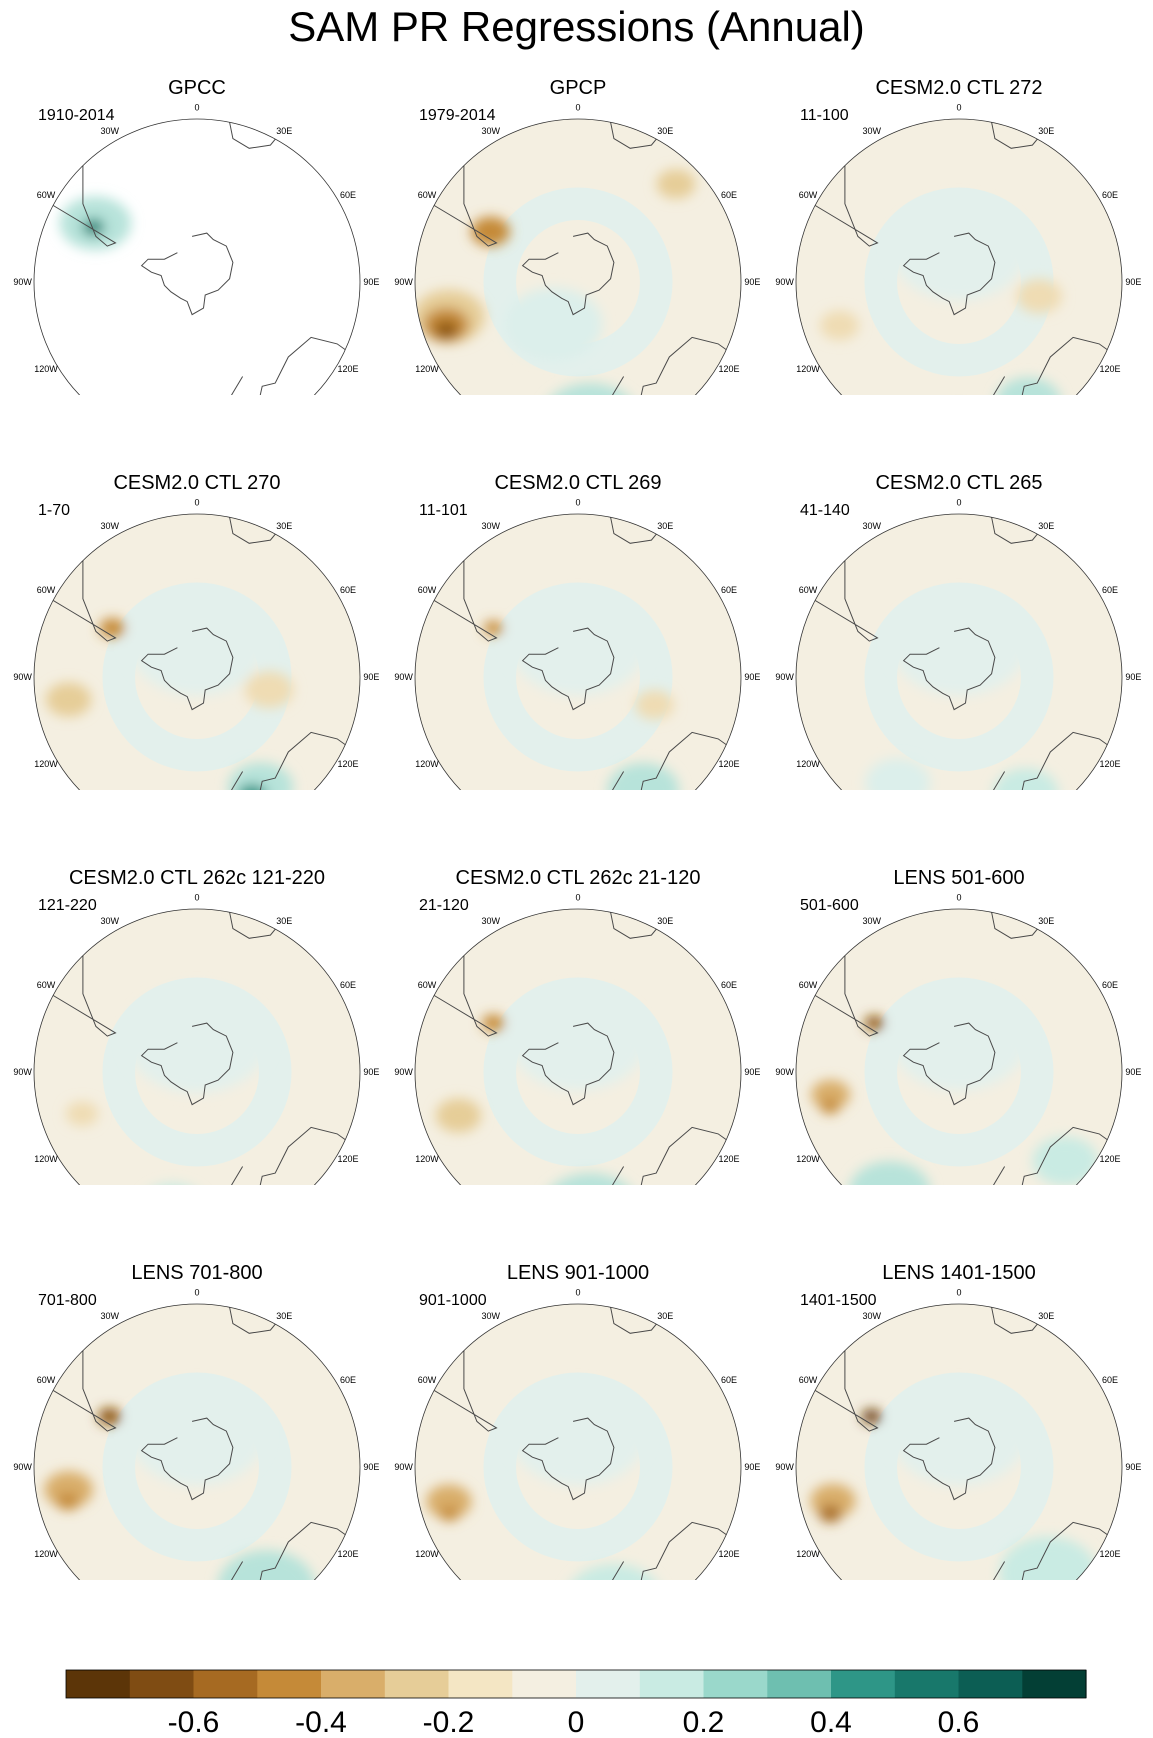 The image size is (1153, 1738). What do you see at coordinates (457, 115) in the screenshot?
I see `panel-period: 1979-2014` at bounding box center [457, 115].